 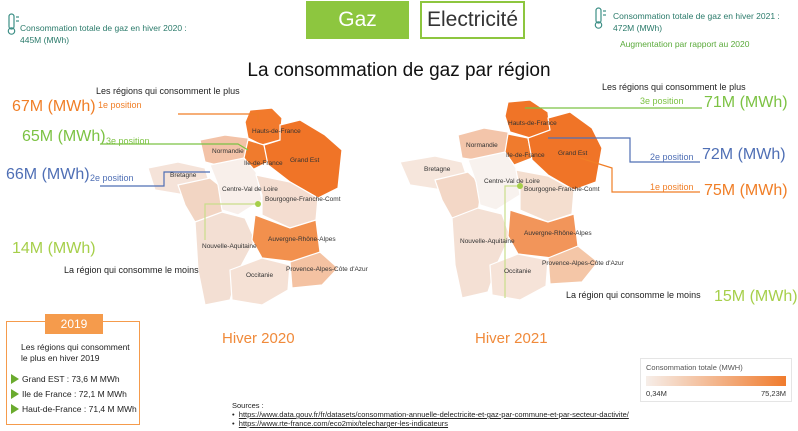 What do you see at coordinates (656, 393) in the screenshot?
I see `legend-min: 0,34M` at bounding box center [656, 393].